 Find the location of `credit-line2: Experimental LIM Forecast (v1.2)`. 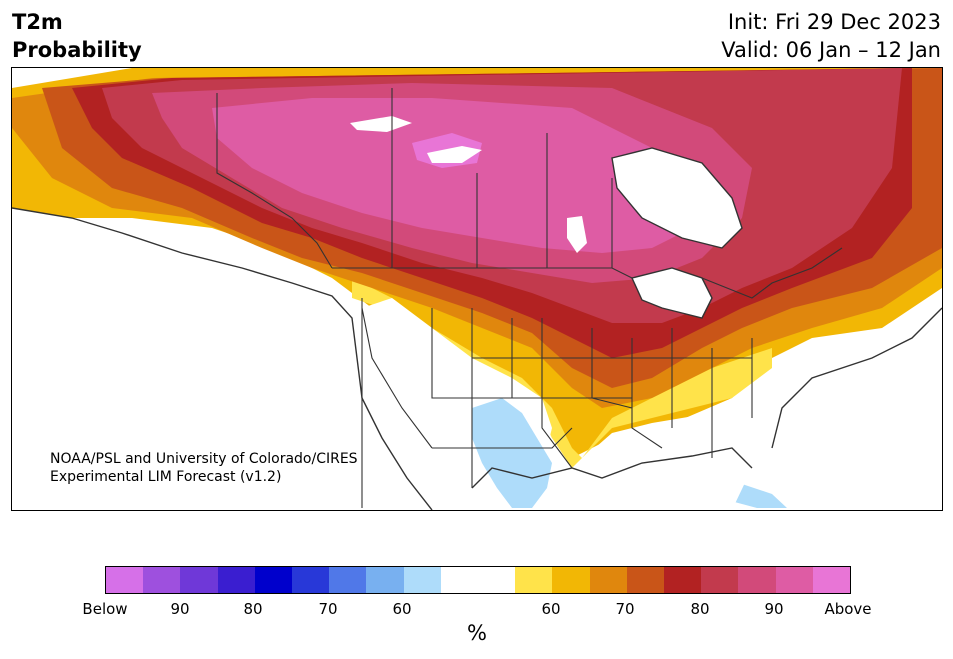

credit-line2: Experimental LIM Forecast (v1.2) is located at coordinates (166, 477).